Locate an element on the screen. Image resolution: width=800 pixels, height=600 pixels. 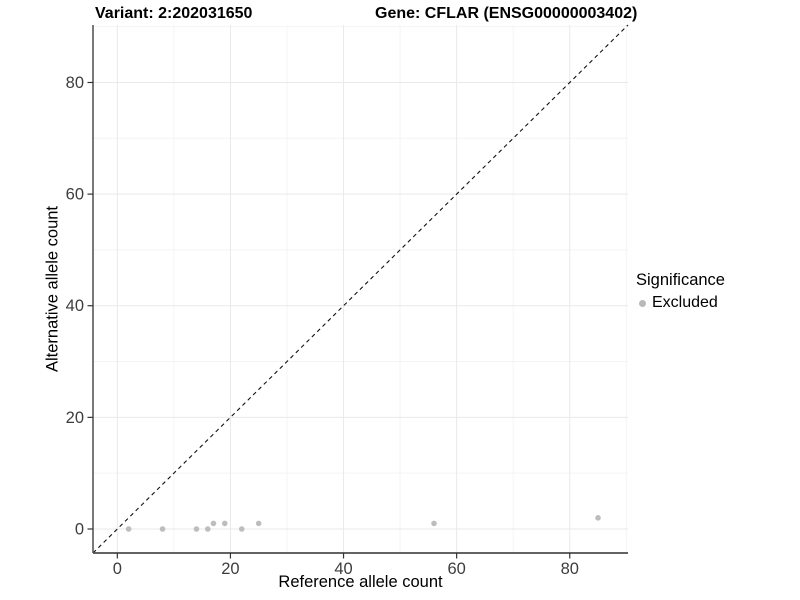
y-tick-label: 60 is located at coordinates (75, 195).